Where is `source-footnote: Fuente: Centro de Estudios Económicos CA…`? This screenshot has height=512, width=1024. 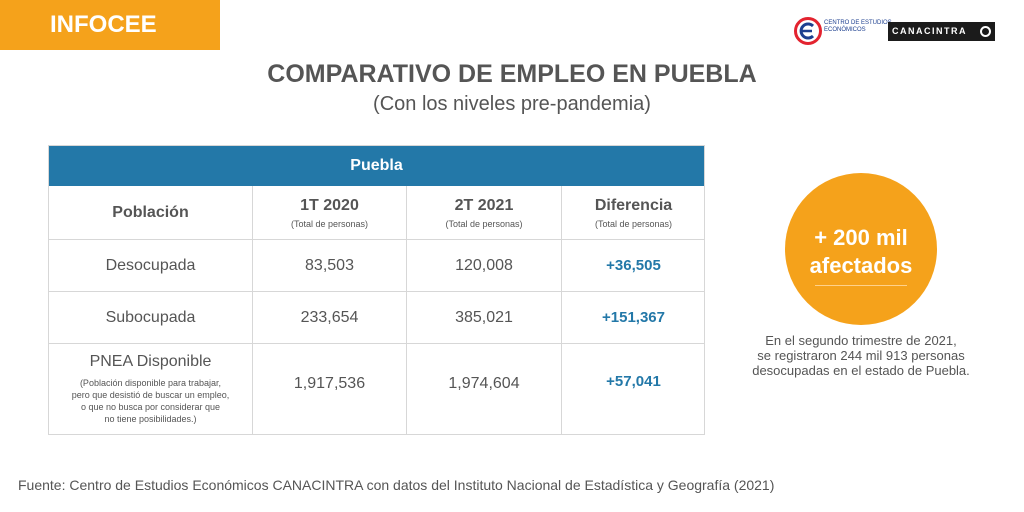 source-footnote: Fuente: Centro de Estudios Económicos CA… is located at coordinates (396, 485).